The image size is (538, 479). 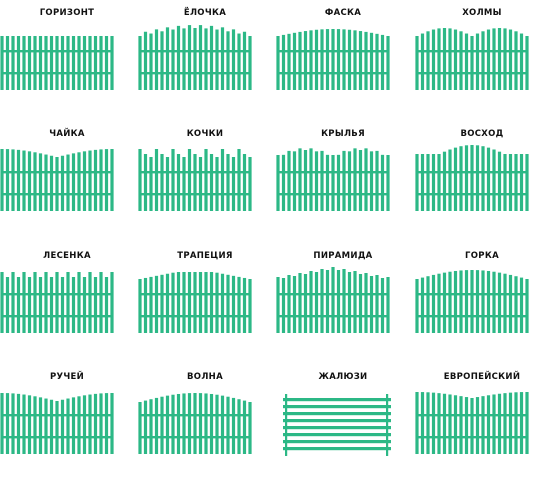 I want to click on fence-label: ЖАЛЮЗИ, so click(x=343, y=377).